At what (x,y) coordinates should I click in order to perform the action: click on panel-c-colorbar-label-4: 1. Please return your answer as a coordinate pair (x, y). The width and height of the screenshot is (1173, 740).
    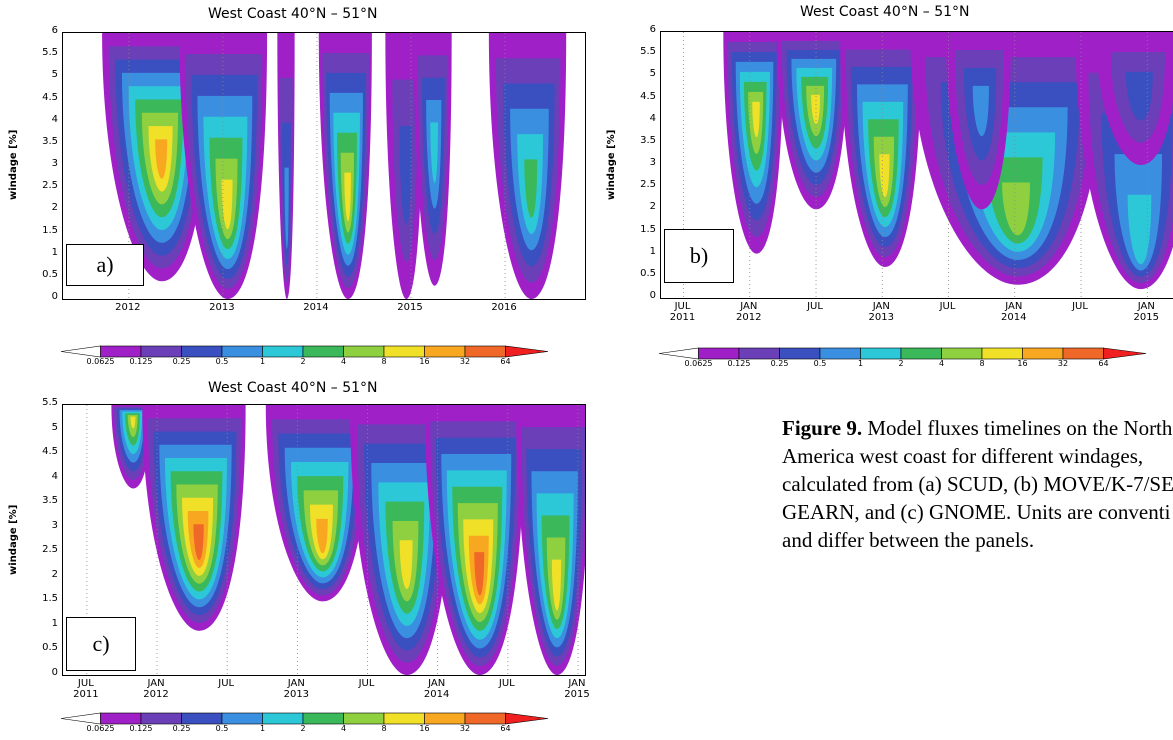
    Looking at the image, I should click on (262, 728).